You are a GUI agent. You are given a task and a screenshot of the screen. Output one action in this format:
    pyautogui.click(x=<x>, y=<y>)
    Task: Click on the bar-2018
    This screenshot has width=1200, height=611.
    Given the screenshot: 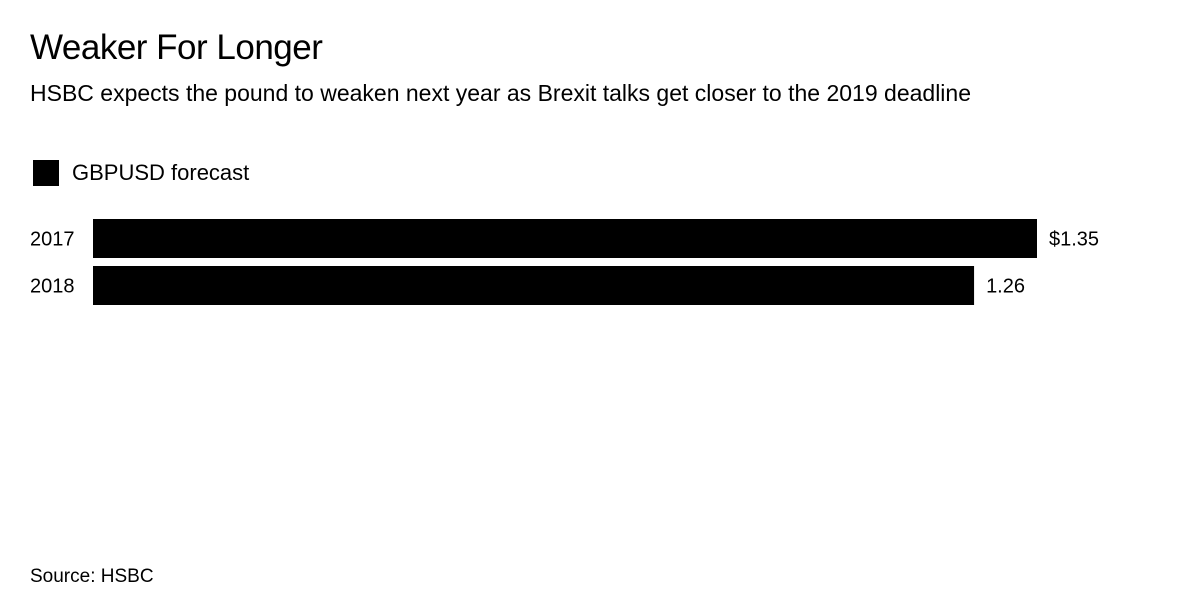 What is the action you would take?
    pyautogui.click(x=534, y=285)
    